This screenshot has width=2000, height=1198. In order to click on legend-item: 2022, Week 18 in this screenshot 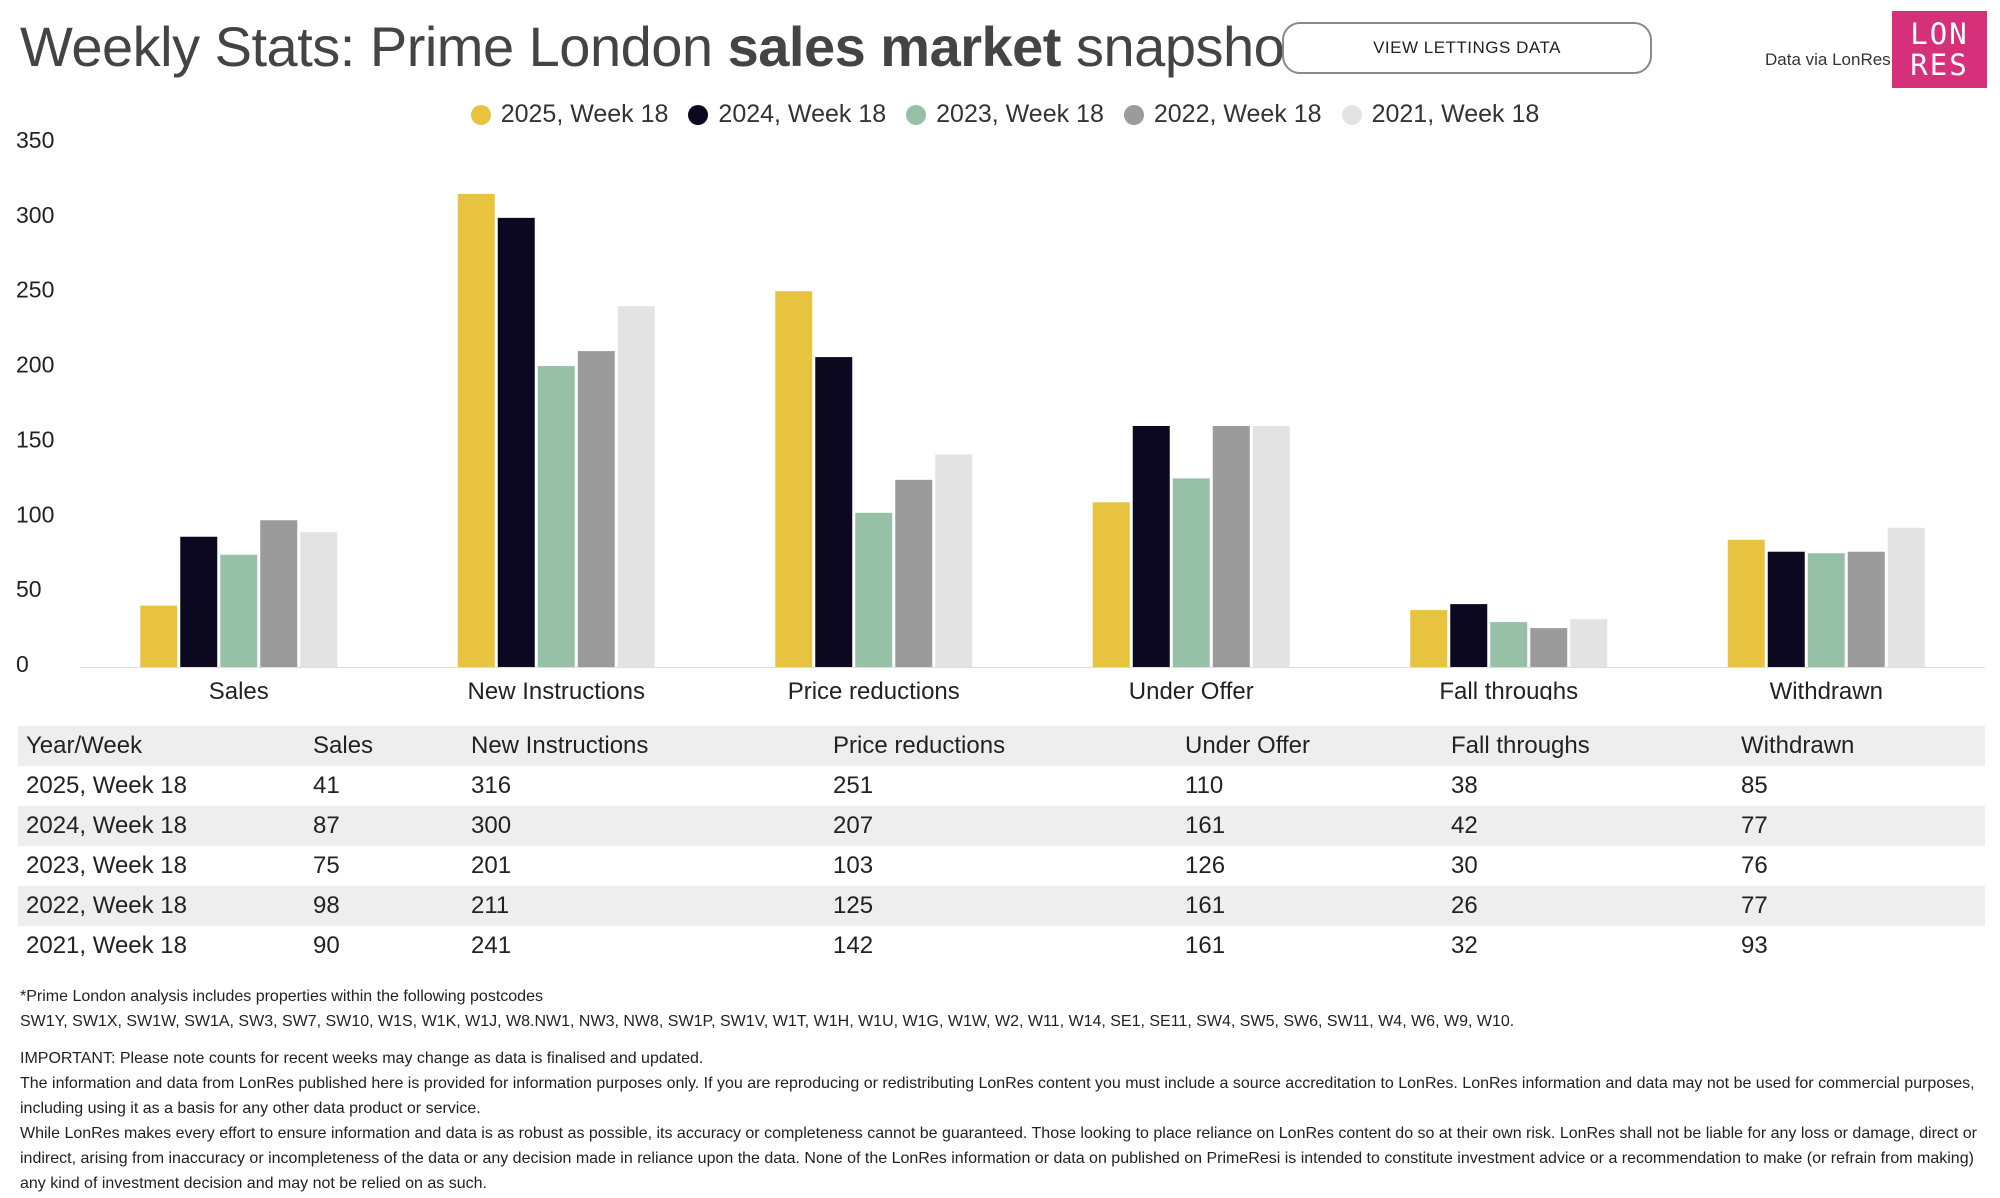, I will do `click(1222, 114)`.